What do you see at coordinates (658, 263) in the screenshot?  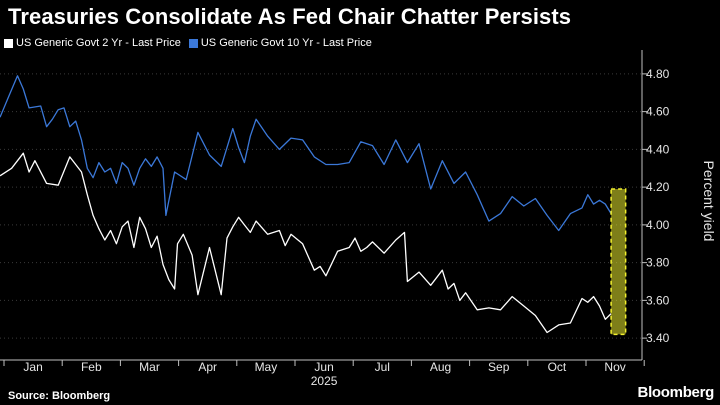 I see `y-tick-label-2: 3.80` at bounding box center [658, 263].